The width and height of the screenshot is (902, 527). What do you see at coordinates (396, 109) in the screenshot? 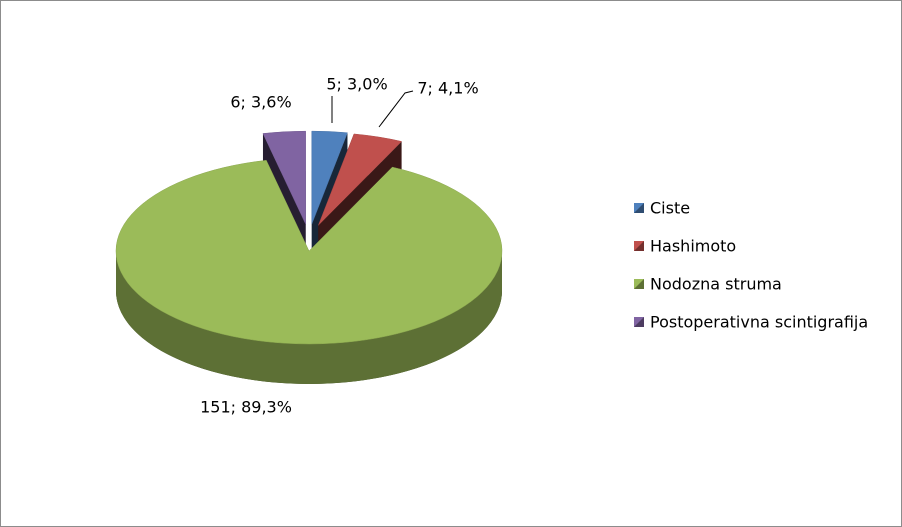
I see `leader-line` at bounding box center [396, 109].